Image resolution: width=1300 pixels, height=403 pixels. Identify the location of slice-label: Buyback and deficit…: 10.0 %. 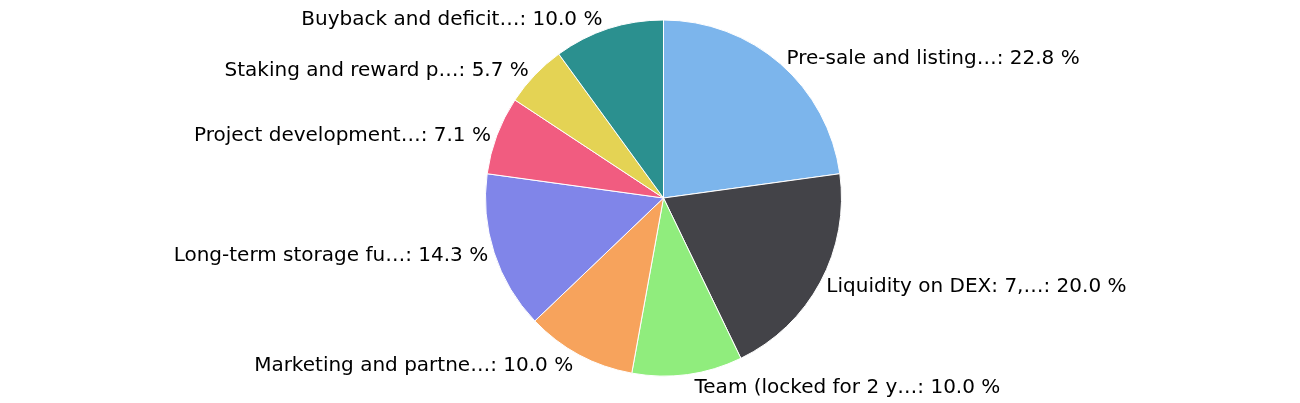
(452, 17).